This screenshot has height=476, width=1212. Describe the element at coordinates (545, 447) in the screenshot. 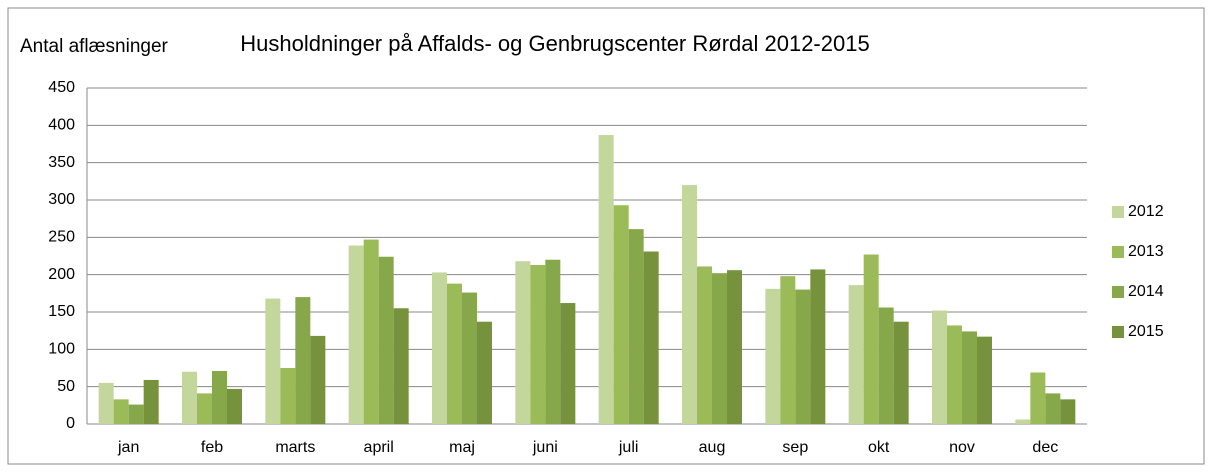

I see `x-tick-label: juni` at that location.